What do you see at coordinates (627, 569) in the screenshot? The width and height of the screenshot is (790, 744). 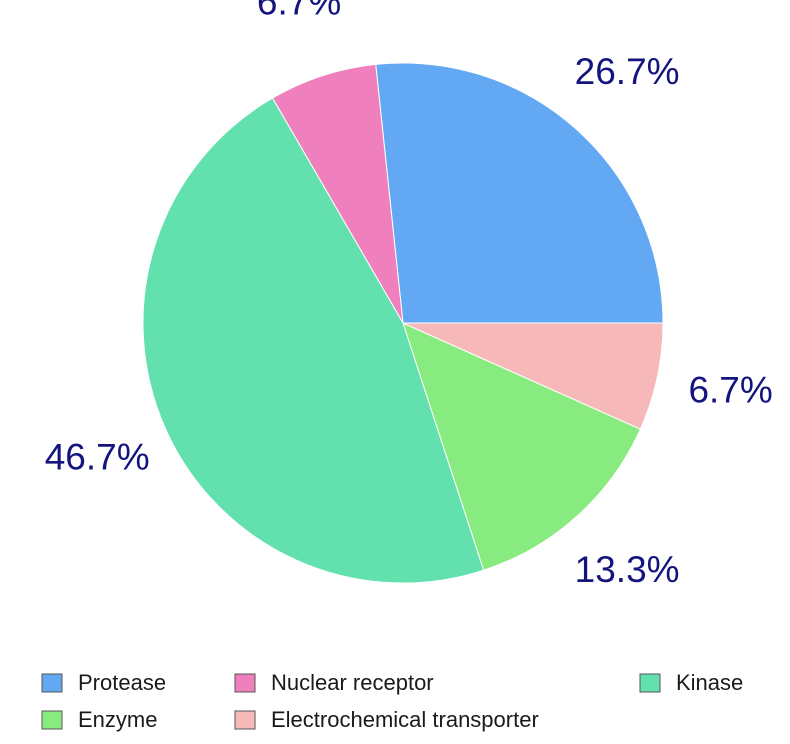 I see `slice-label: 13.3%` at bounding box center [627, 569].